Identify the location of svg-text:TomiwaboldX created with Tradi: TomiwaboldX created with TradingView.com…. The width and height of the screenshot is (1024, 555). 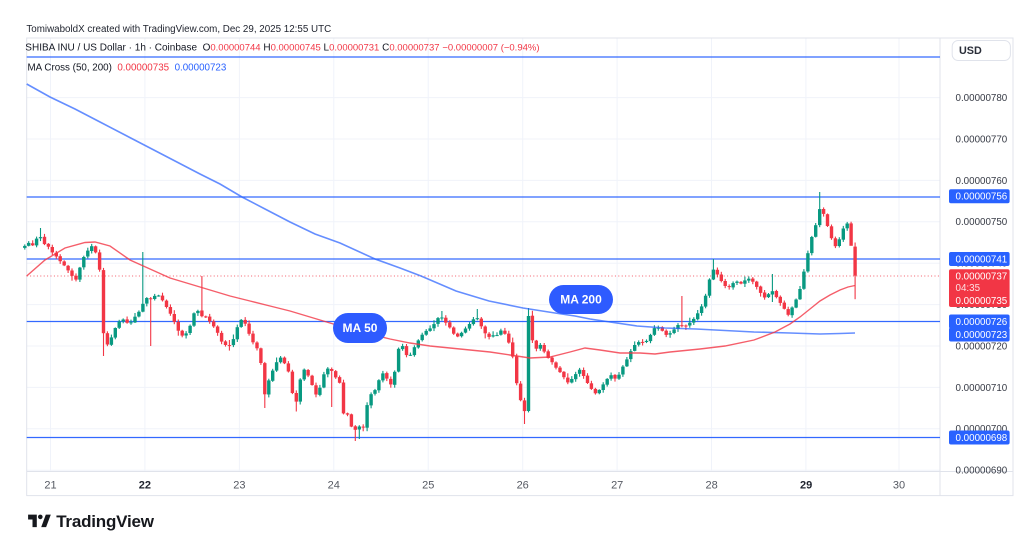
(178, 29).